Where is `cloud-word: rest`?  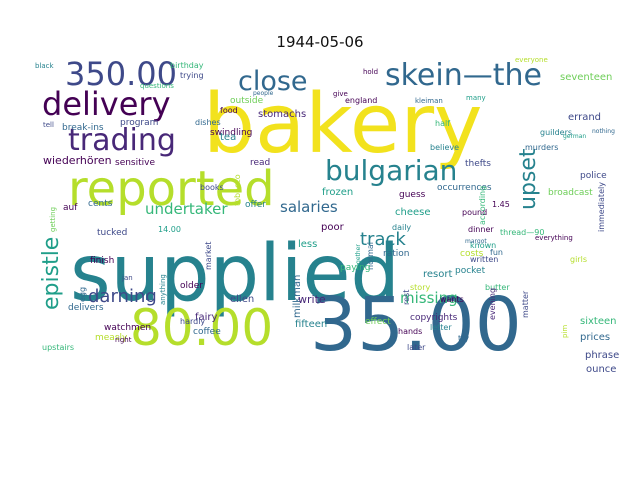
cloud-word: rest is located at coordinates (406, 297).